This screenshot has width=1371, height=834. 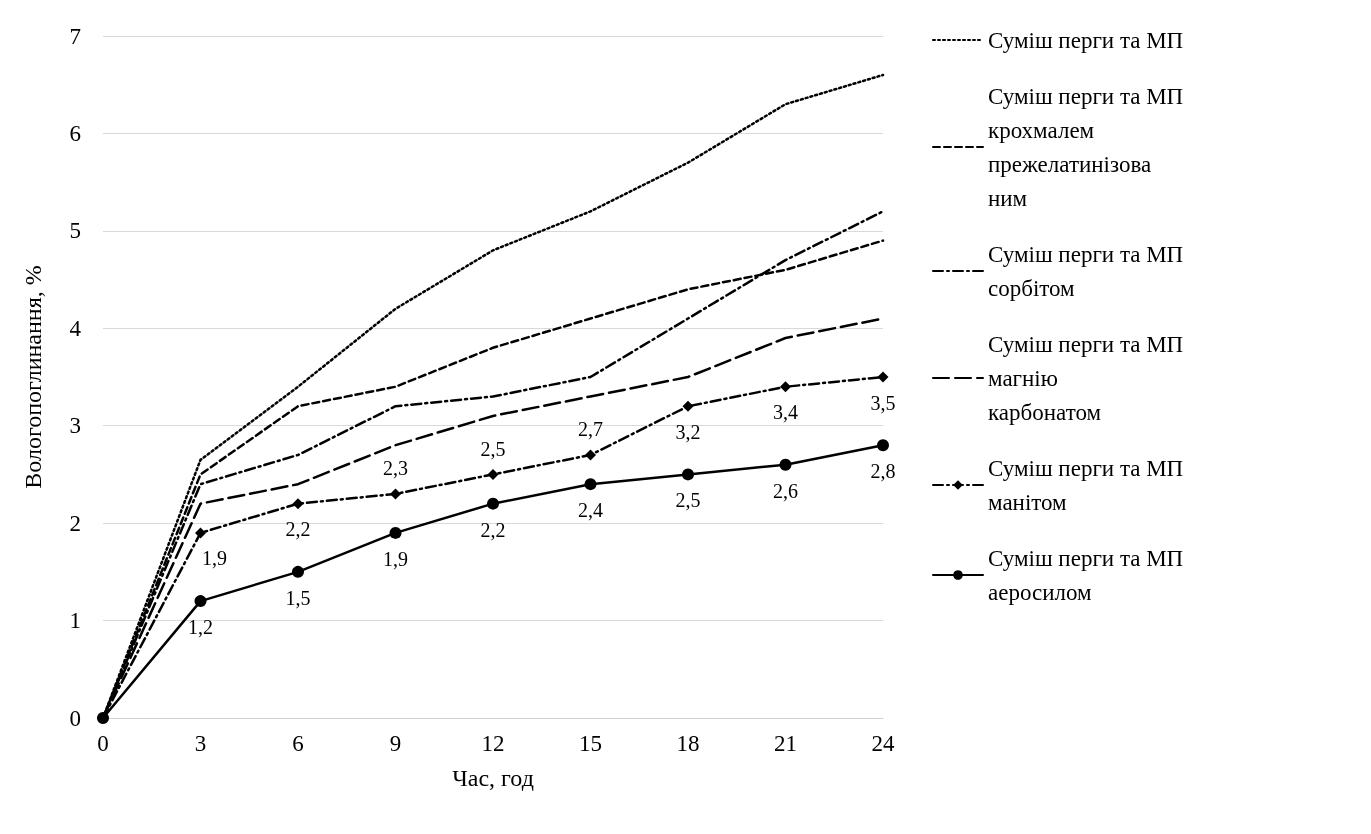 What do you see at coordinates (395, 468) in the screenshot?
I see `data-label: 2,3` at bounding box center [395, 468].